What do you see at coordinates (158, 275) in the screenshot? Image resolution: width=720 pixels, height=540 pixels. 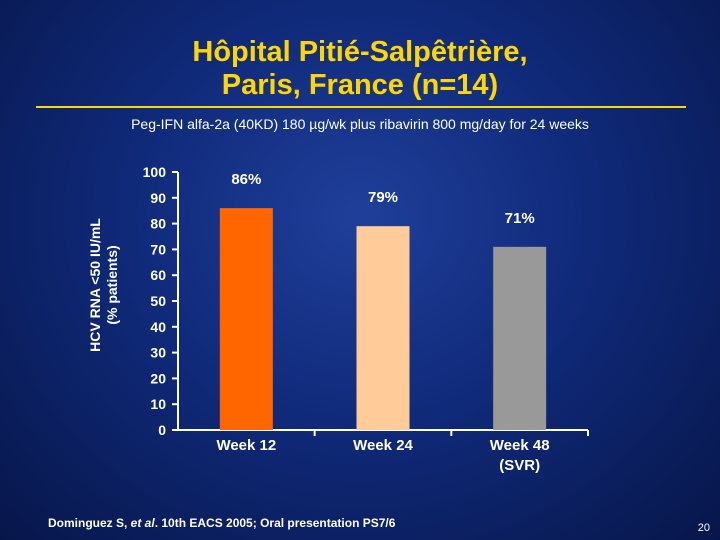 I see `y-tick-label: 60` at bounding box center [158, 275].